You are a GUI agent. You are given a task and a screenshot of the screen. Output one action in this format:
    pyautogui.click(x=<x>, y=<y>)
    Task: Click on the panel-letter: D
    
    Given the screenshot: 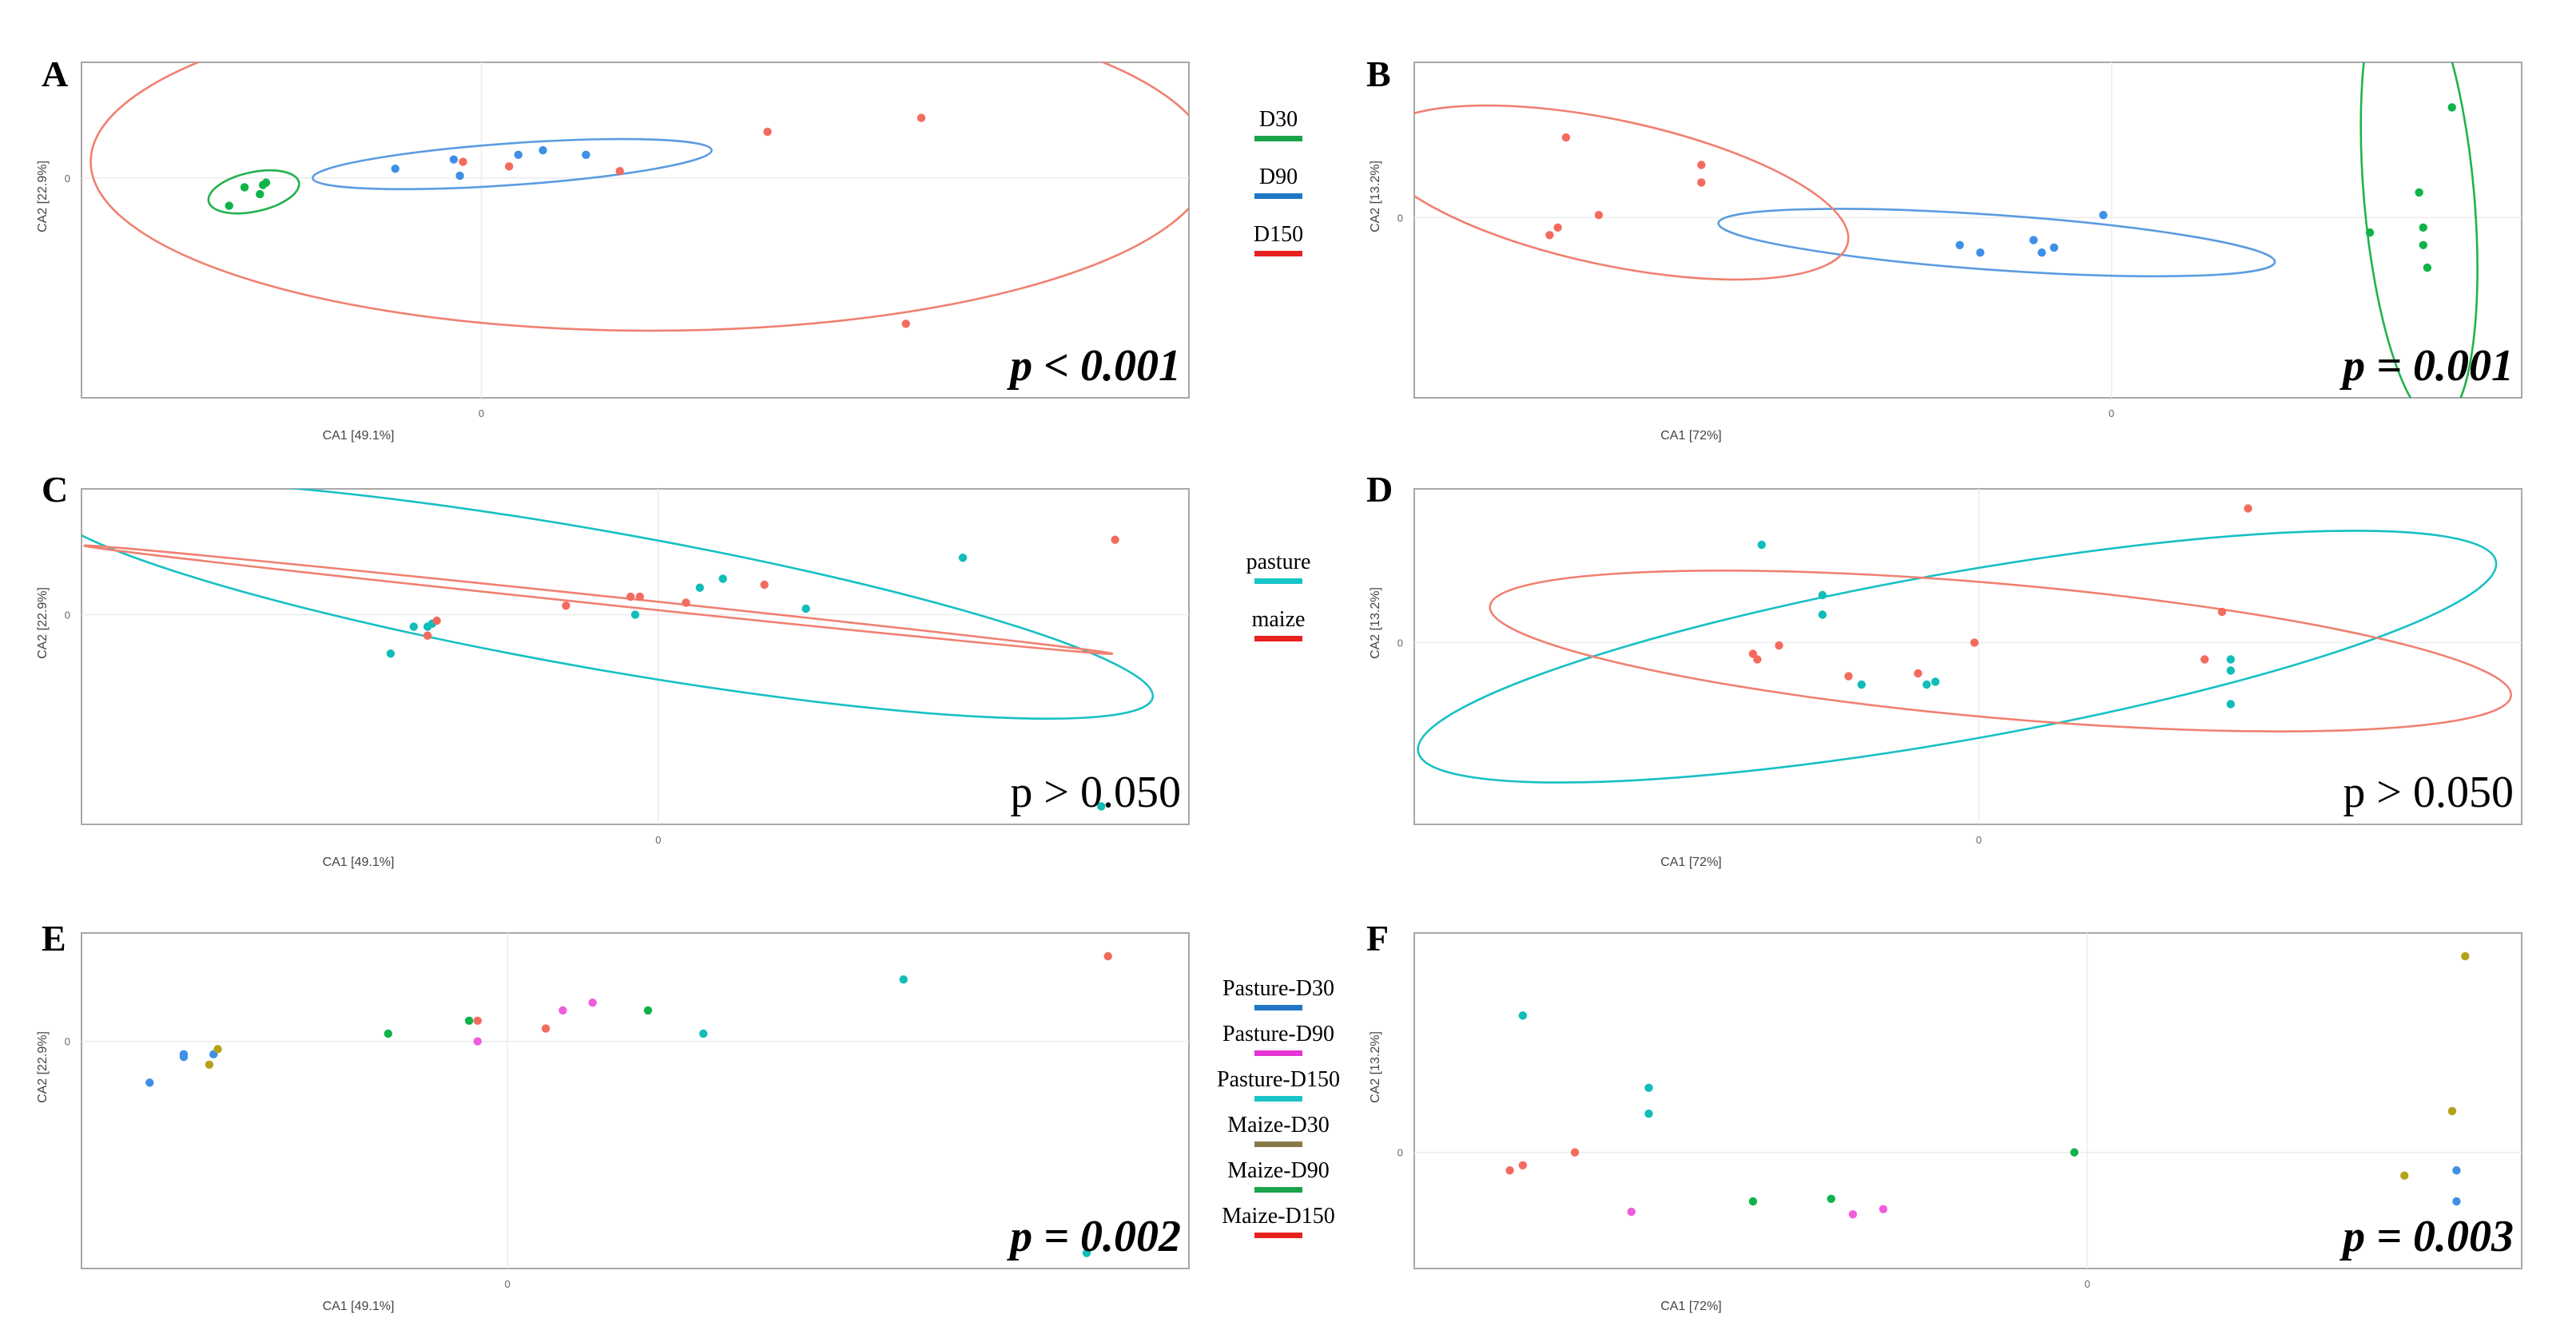 What is the action you would take?
    pyautogui.click(x=1379, y=489)
    